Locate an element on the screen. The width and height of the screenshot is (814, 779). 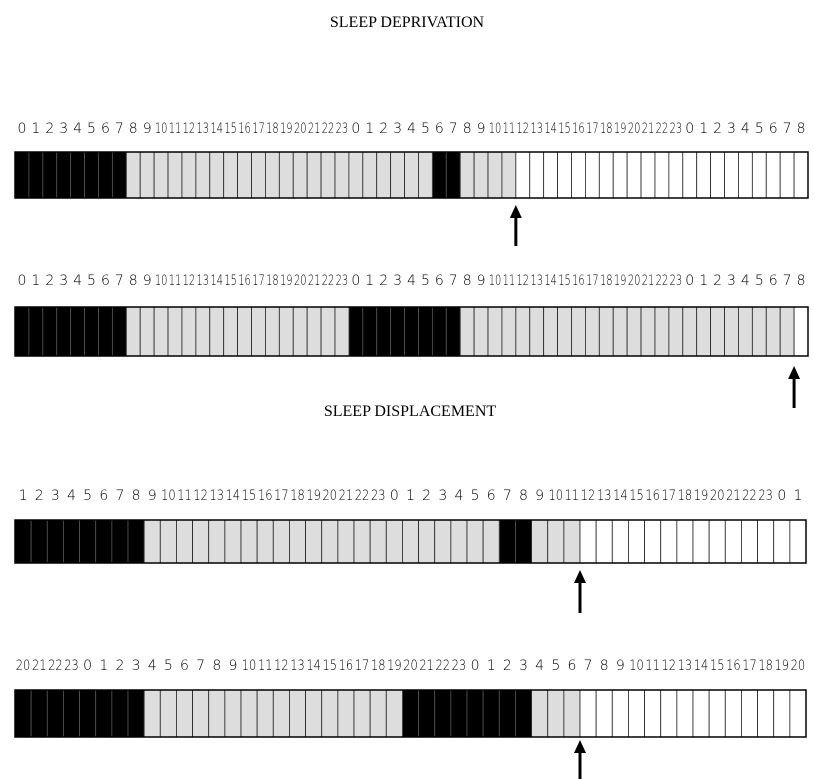
hour-label: 0 is located at coordinates (781, 496).